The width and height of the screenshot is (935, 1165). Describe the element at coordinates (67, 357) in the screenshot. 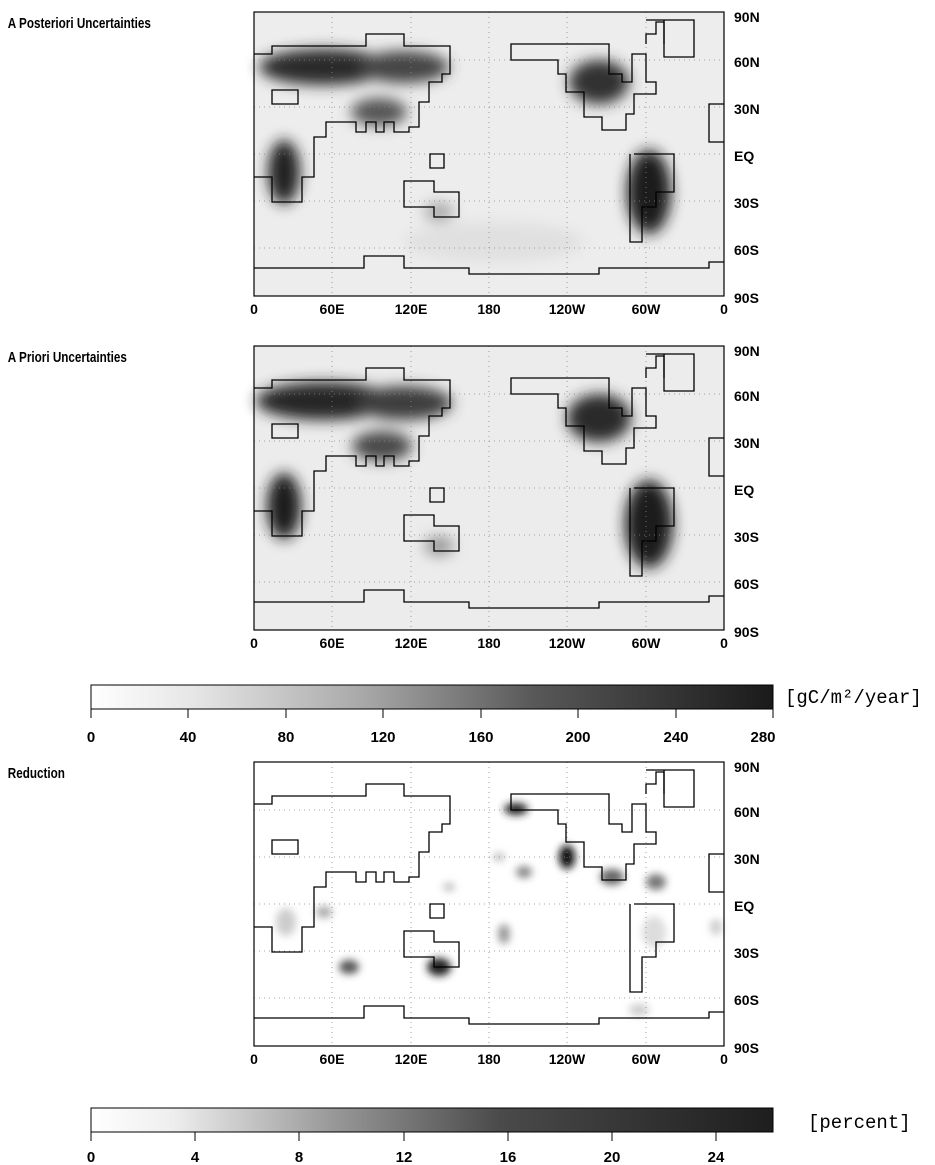

I see `panel-title-priori: A Priori Uncertainties` at that location.